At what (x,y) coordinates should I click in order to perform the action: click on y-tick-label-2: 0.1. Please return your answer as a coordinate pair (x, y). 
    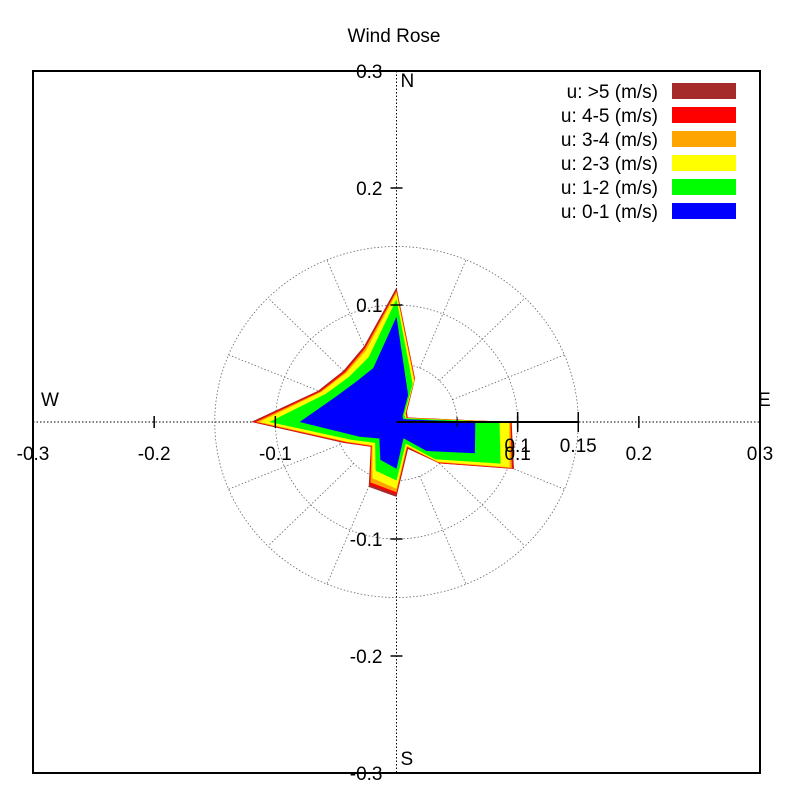
    Looking at the image, I should click on (369, 306).